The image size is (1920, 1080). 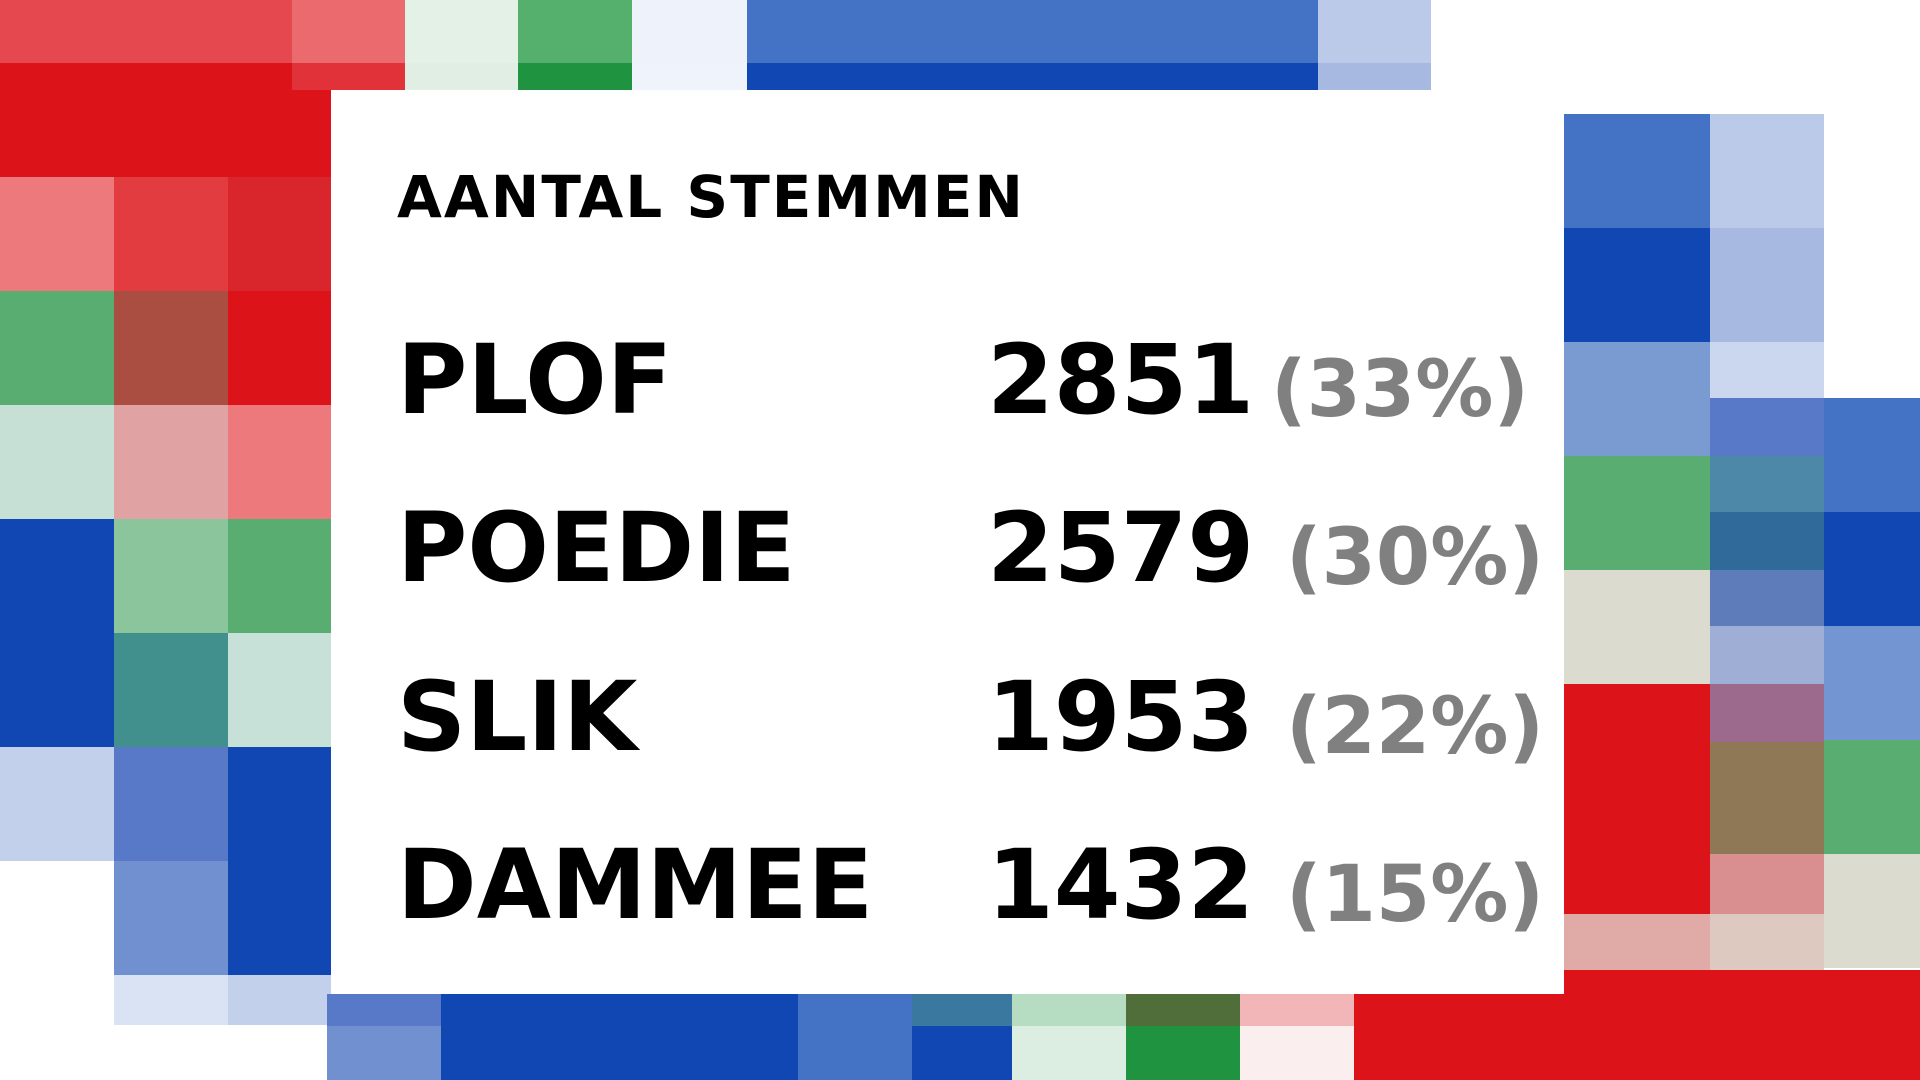 I want to click on result-row-poedie: POEDIE 2579 (30%), so click(x=947, y=548).